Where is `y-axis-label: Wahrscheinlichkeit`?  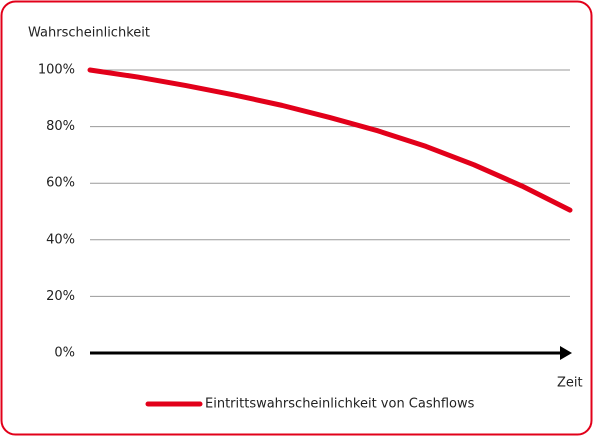 y-axis-label: Wahrscheinlichkeit is located at coordinates (89, 33).